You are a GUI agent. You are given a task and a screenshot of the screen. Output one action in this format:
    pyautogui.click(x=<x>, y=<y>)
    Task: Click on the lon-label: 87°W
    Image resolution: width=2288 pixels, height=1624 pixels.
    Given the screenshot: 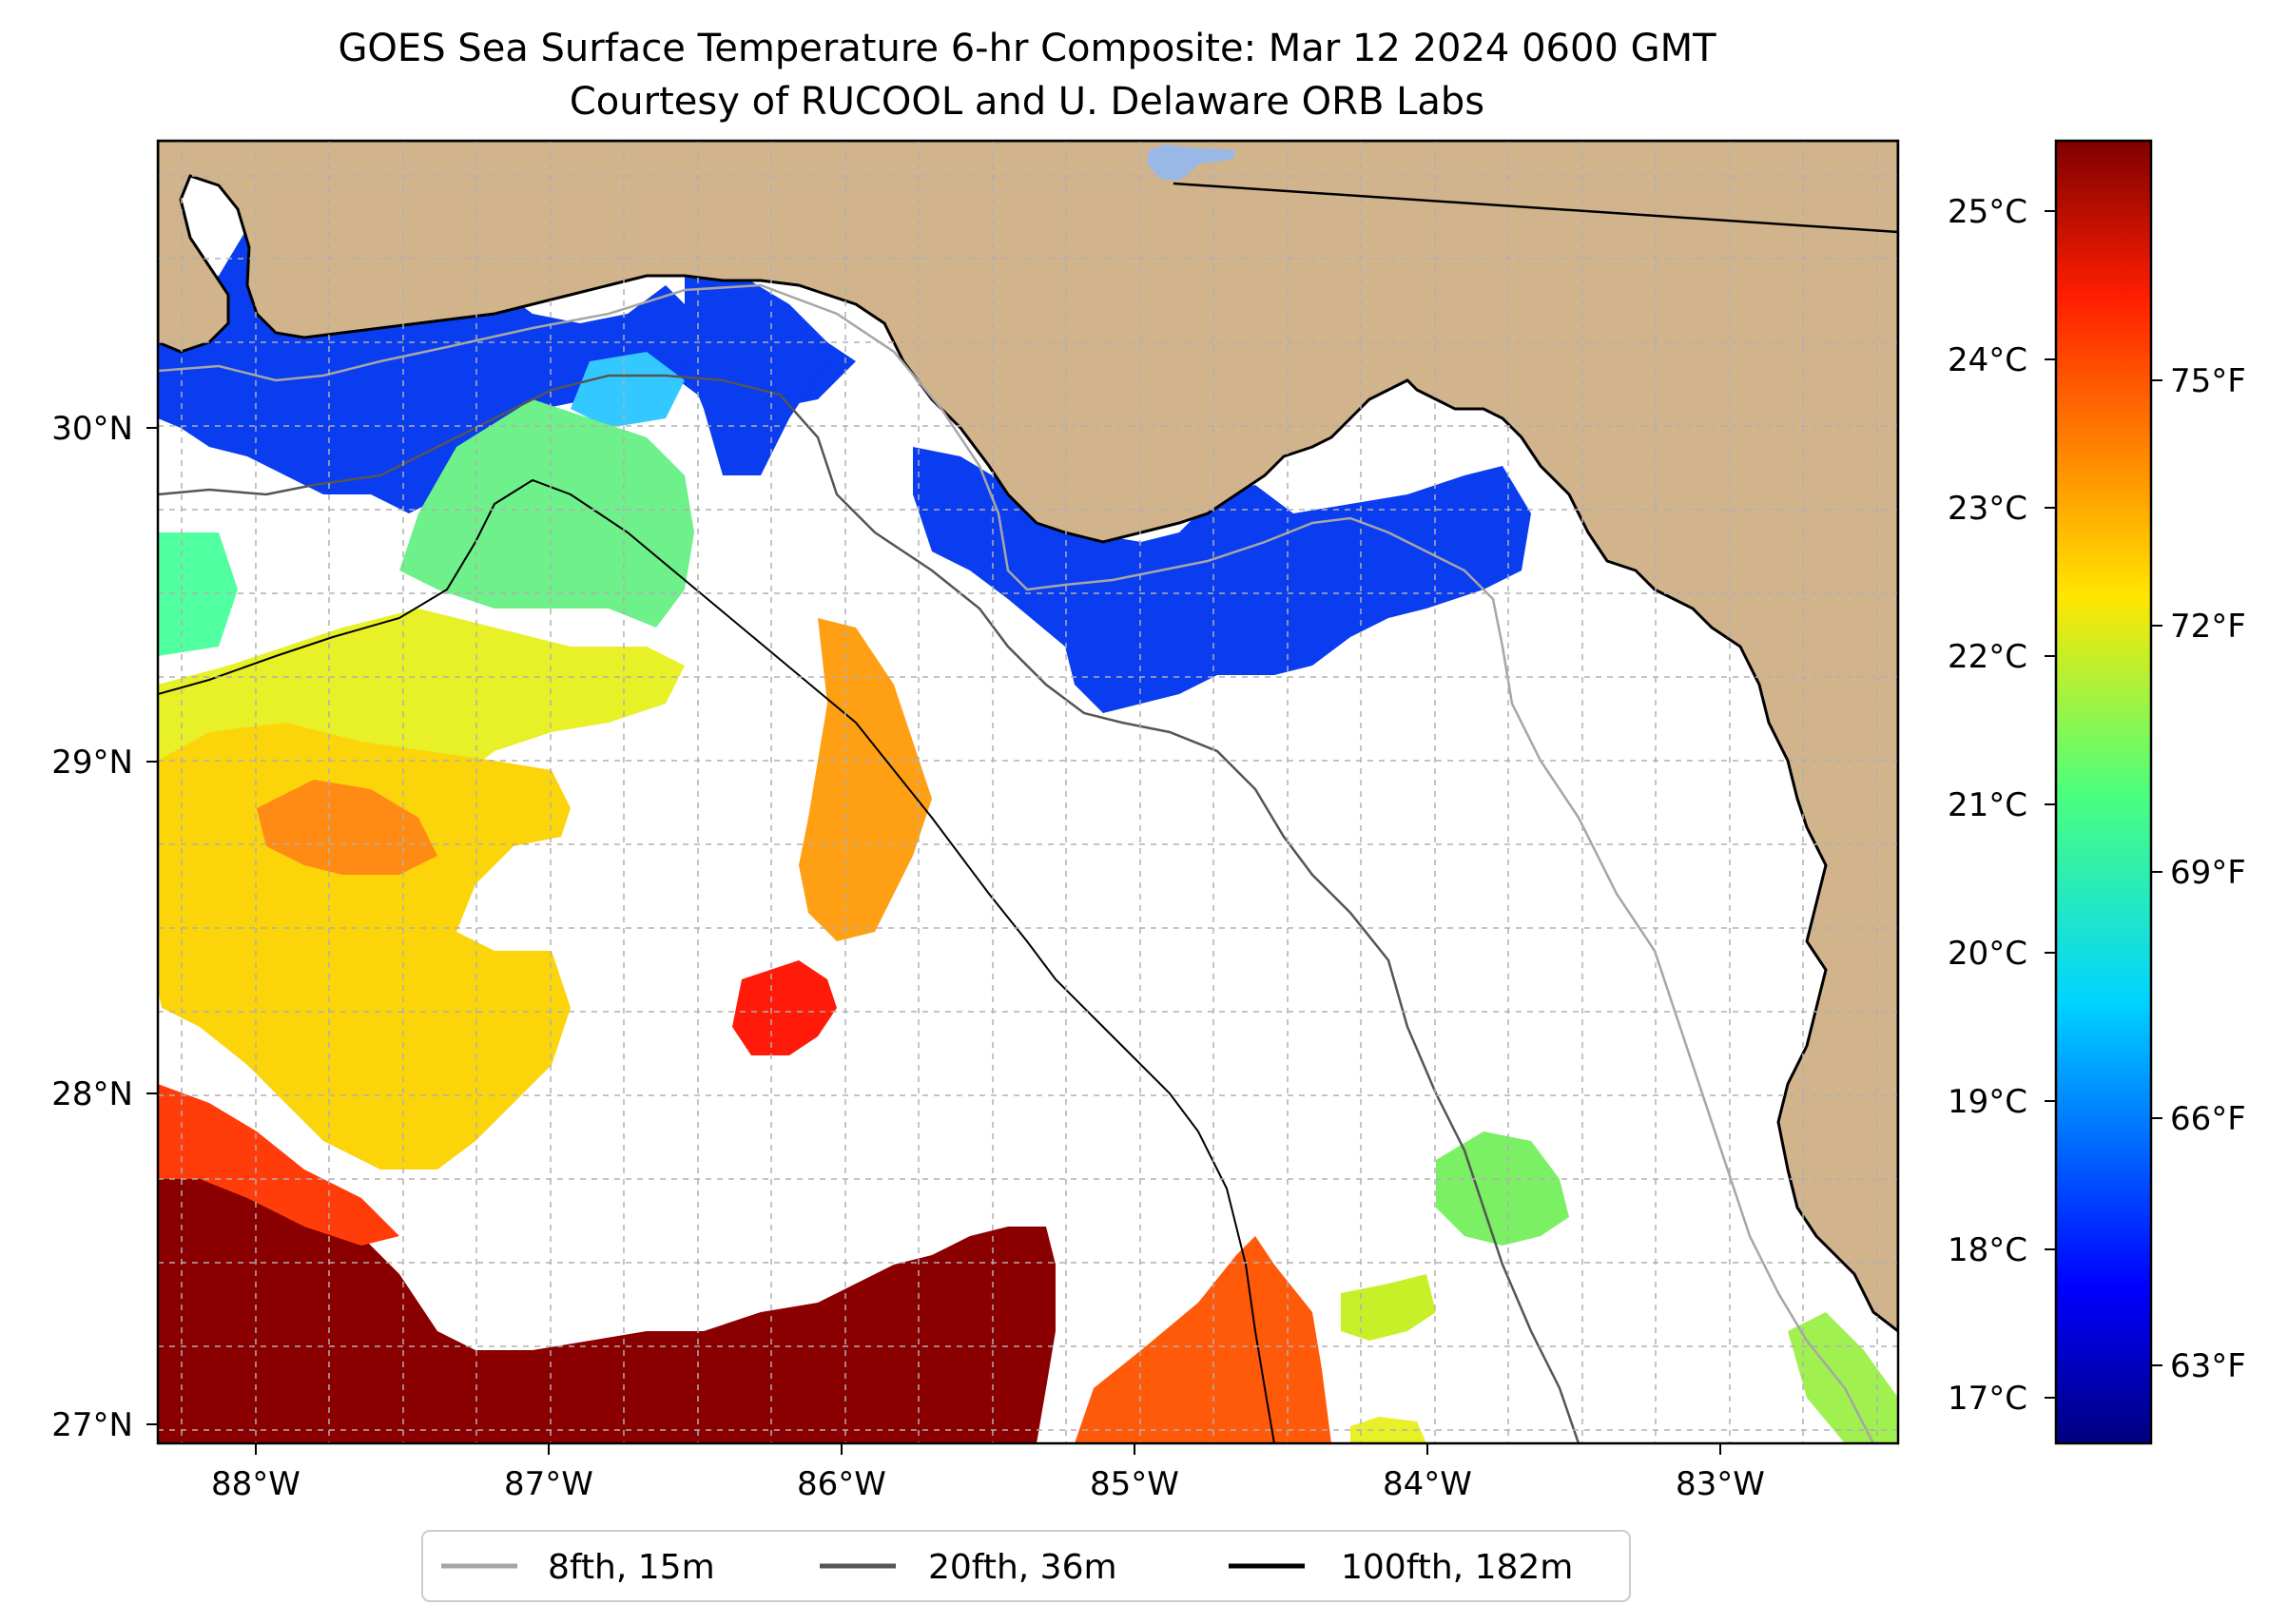 What is the action you would take?
    pyautogui.click(x=548, y=1484)
    